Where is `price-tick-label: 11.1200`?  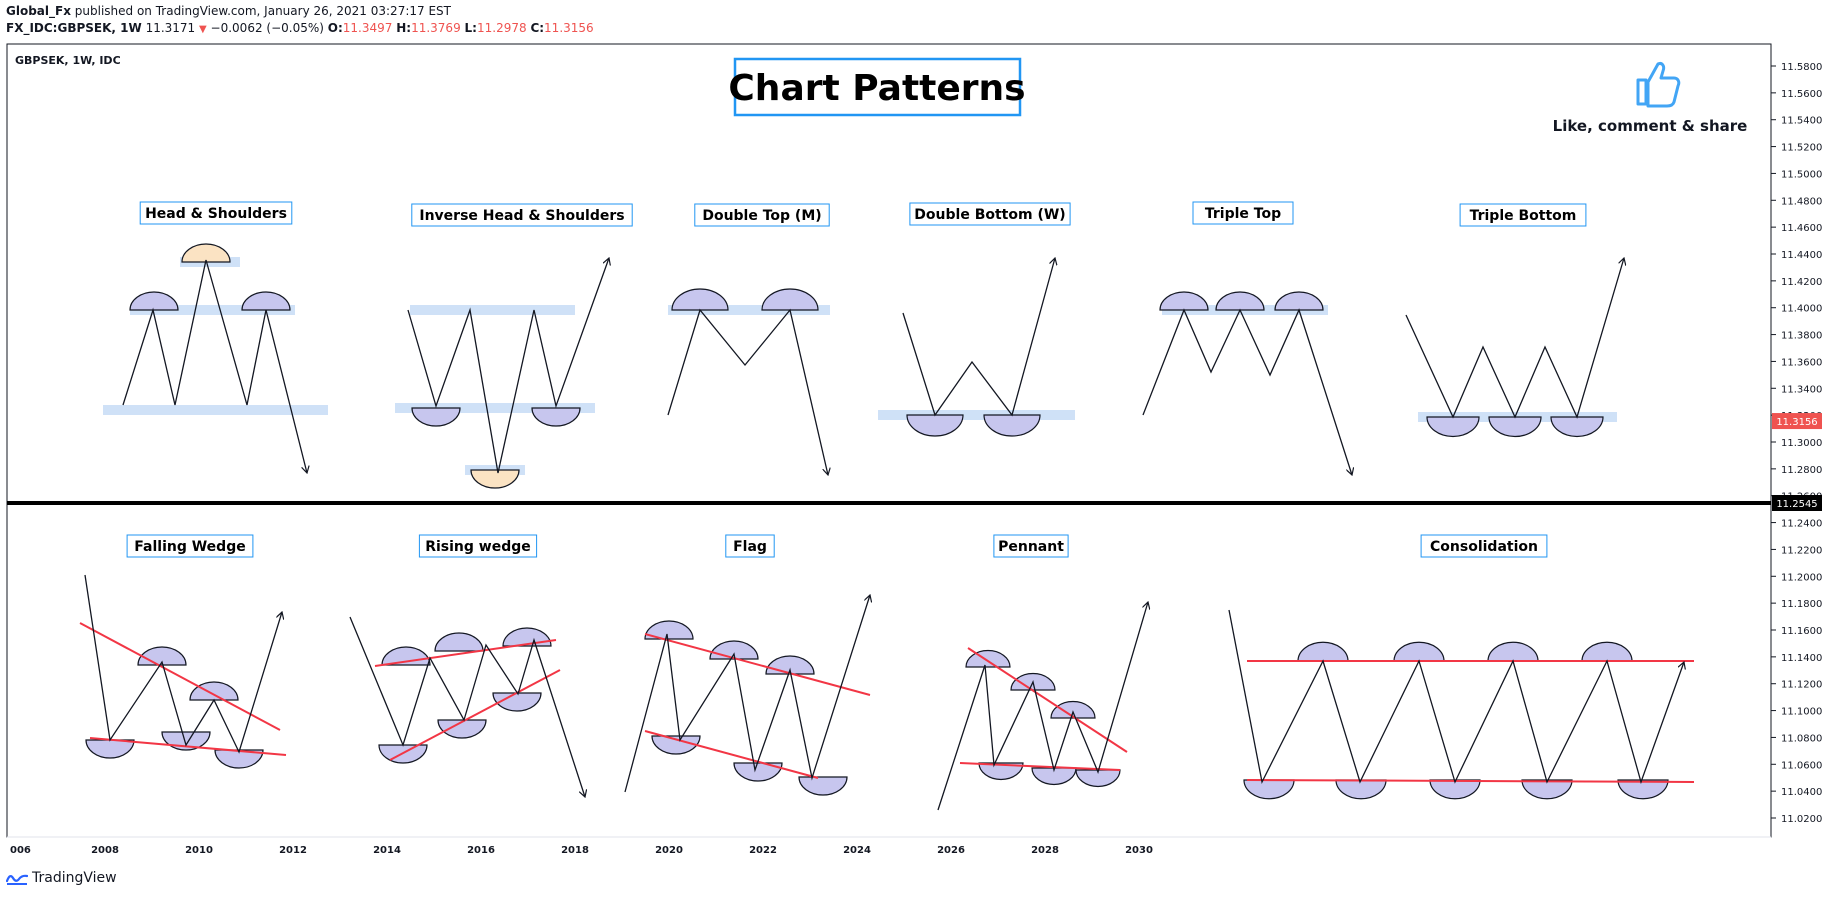
price-tick-label: 11.1200 is located at coordinates (1801, 685).